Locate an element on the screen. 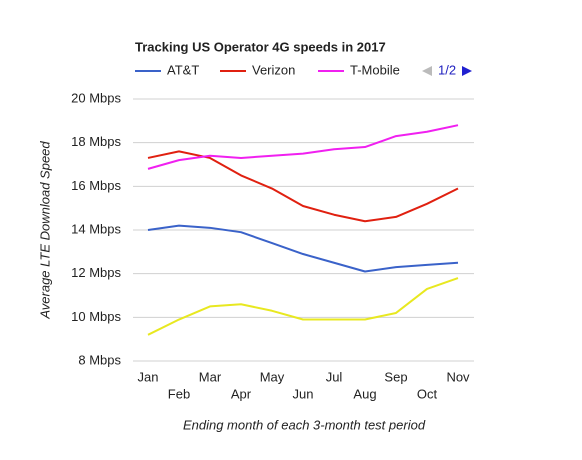  x-tick-label: Oct is located at coordinates (427, 393).